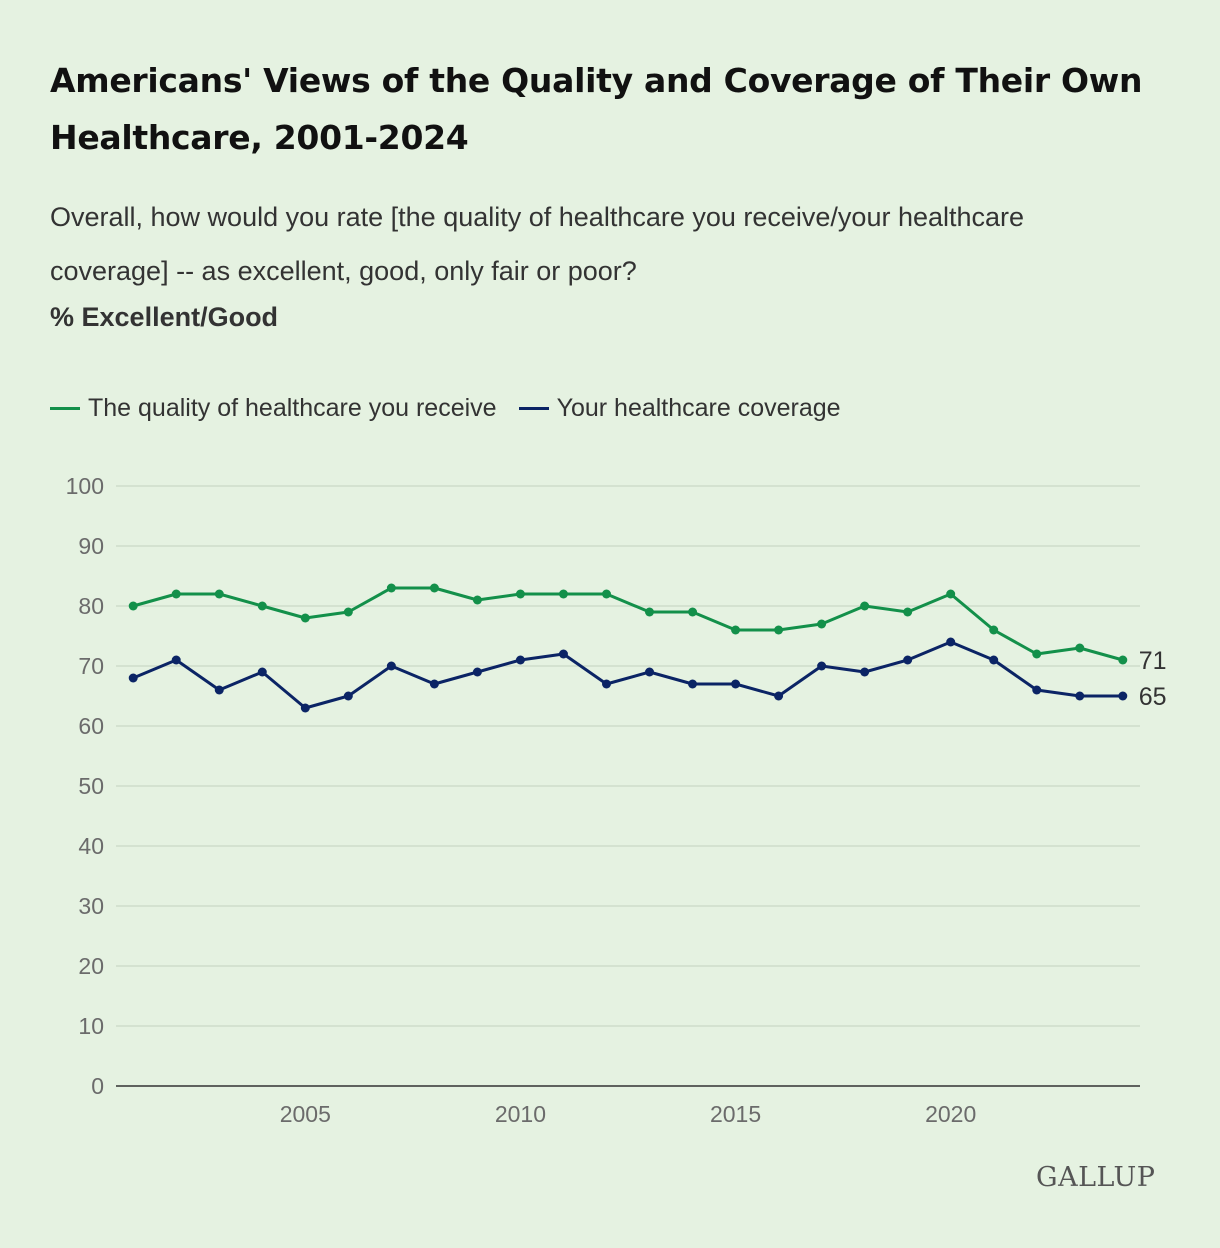 Image resolution: width=1220 pixels, height=1248 pixels. Describe the element at coordinates (735, 1114) in the screenshot. I see `x-tick-label-2015: 2015` at that location.